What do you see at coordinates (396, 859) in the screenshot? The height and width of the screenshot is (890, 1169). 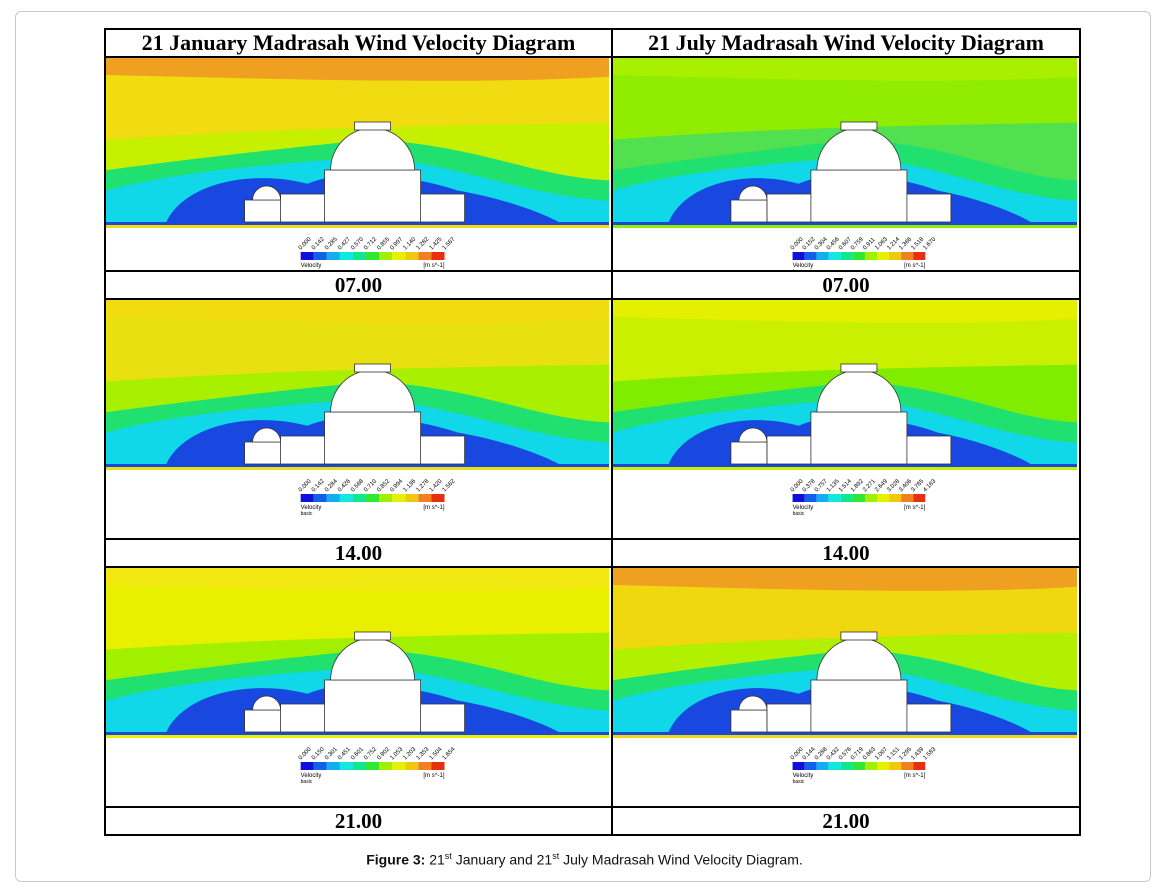 I see `caption-label: Figure 3:` at bounding box center [396, 859].